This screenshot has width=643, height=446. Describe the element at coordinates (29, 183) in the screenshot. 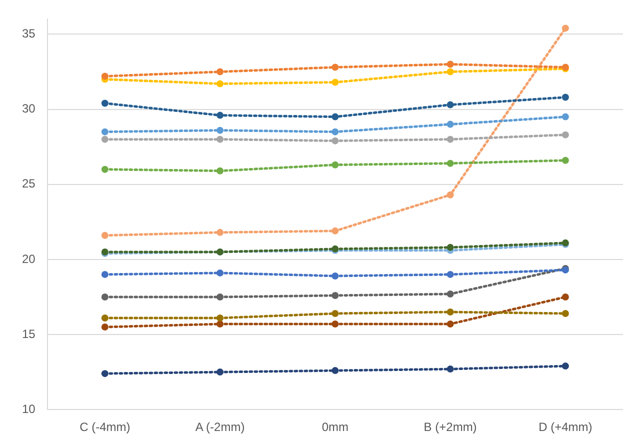

I see `y-tick-label: 25` at that location.